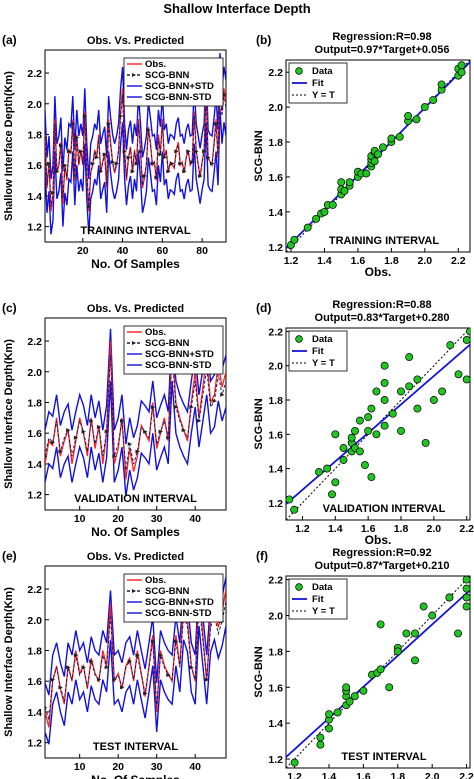  Describe the element at coordinates (80, 767) in the screenshot. I see `line-3-xtick-label: 10` at that location.